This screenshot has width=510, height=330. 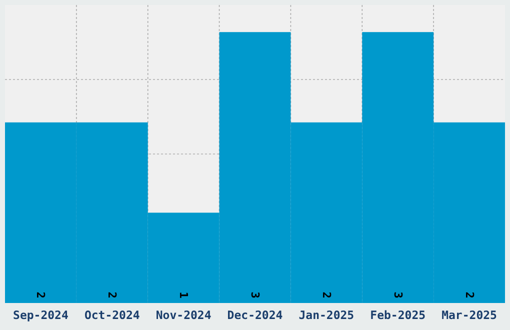 What do you see at coordinates (470, 315) in the screenshot?
I see `x-tick-label: Mar-2025` at bounding box center [470, 315].